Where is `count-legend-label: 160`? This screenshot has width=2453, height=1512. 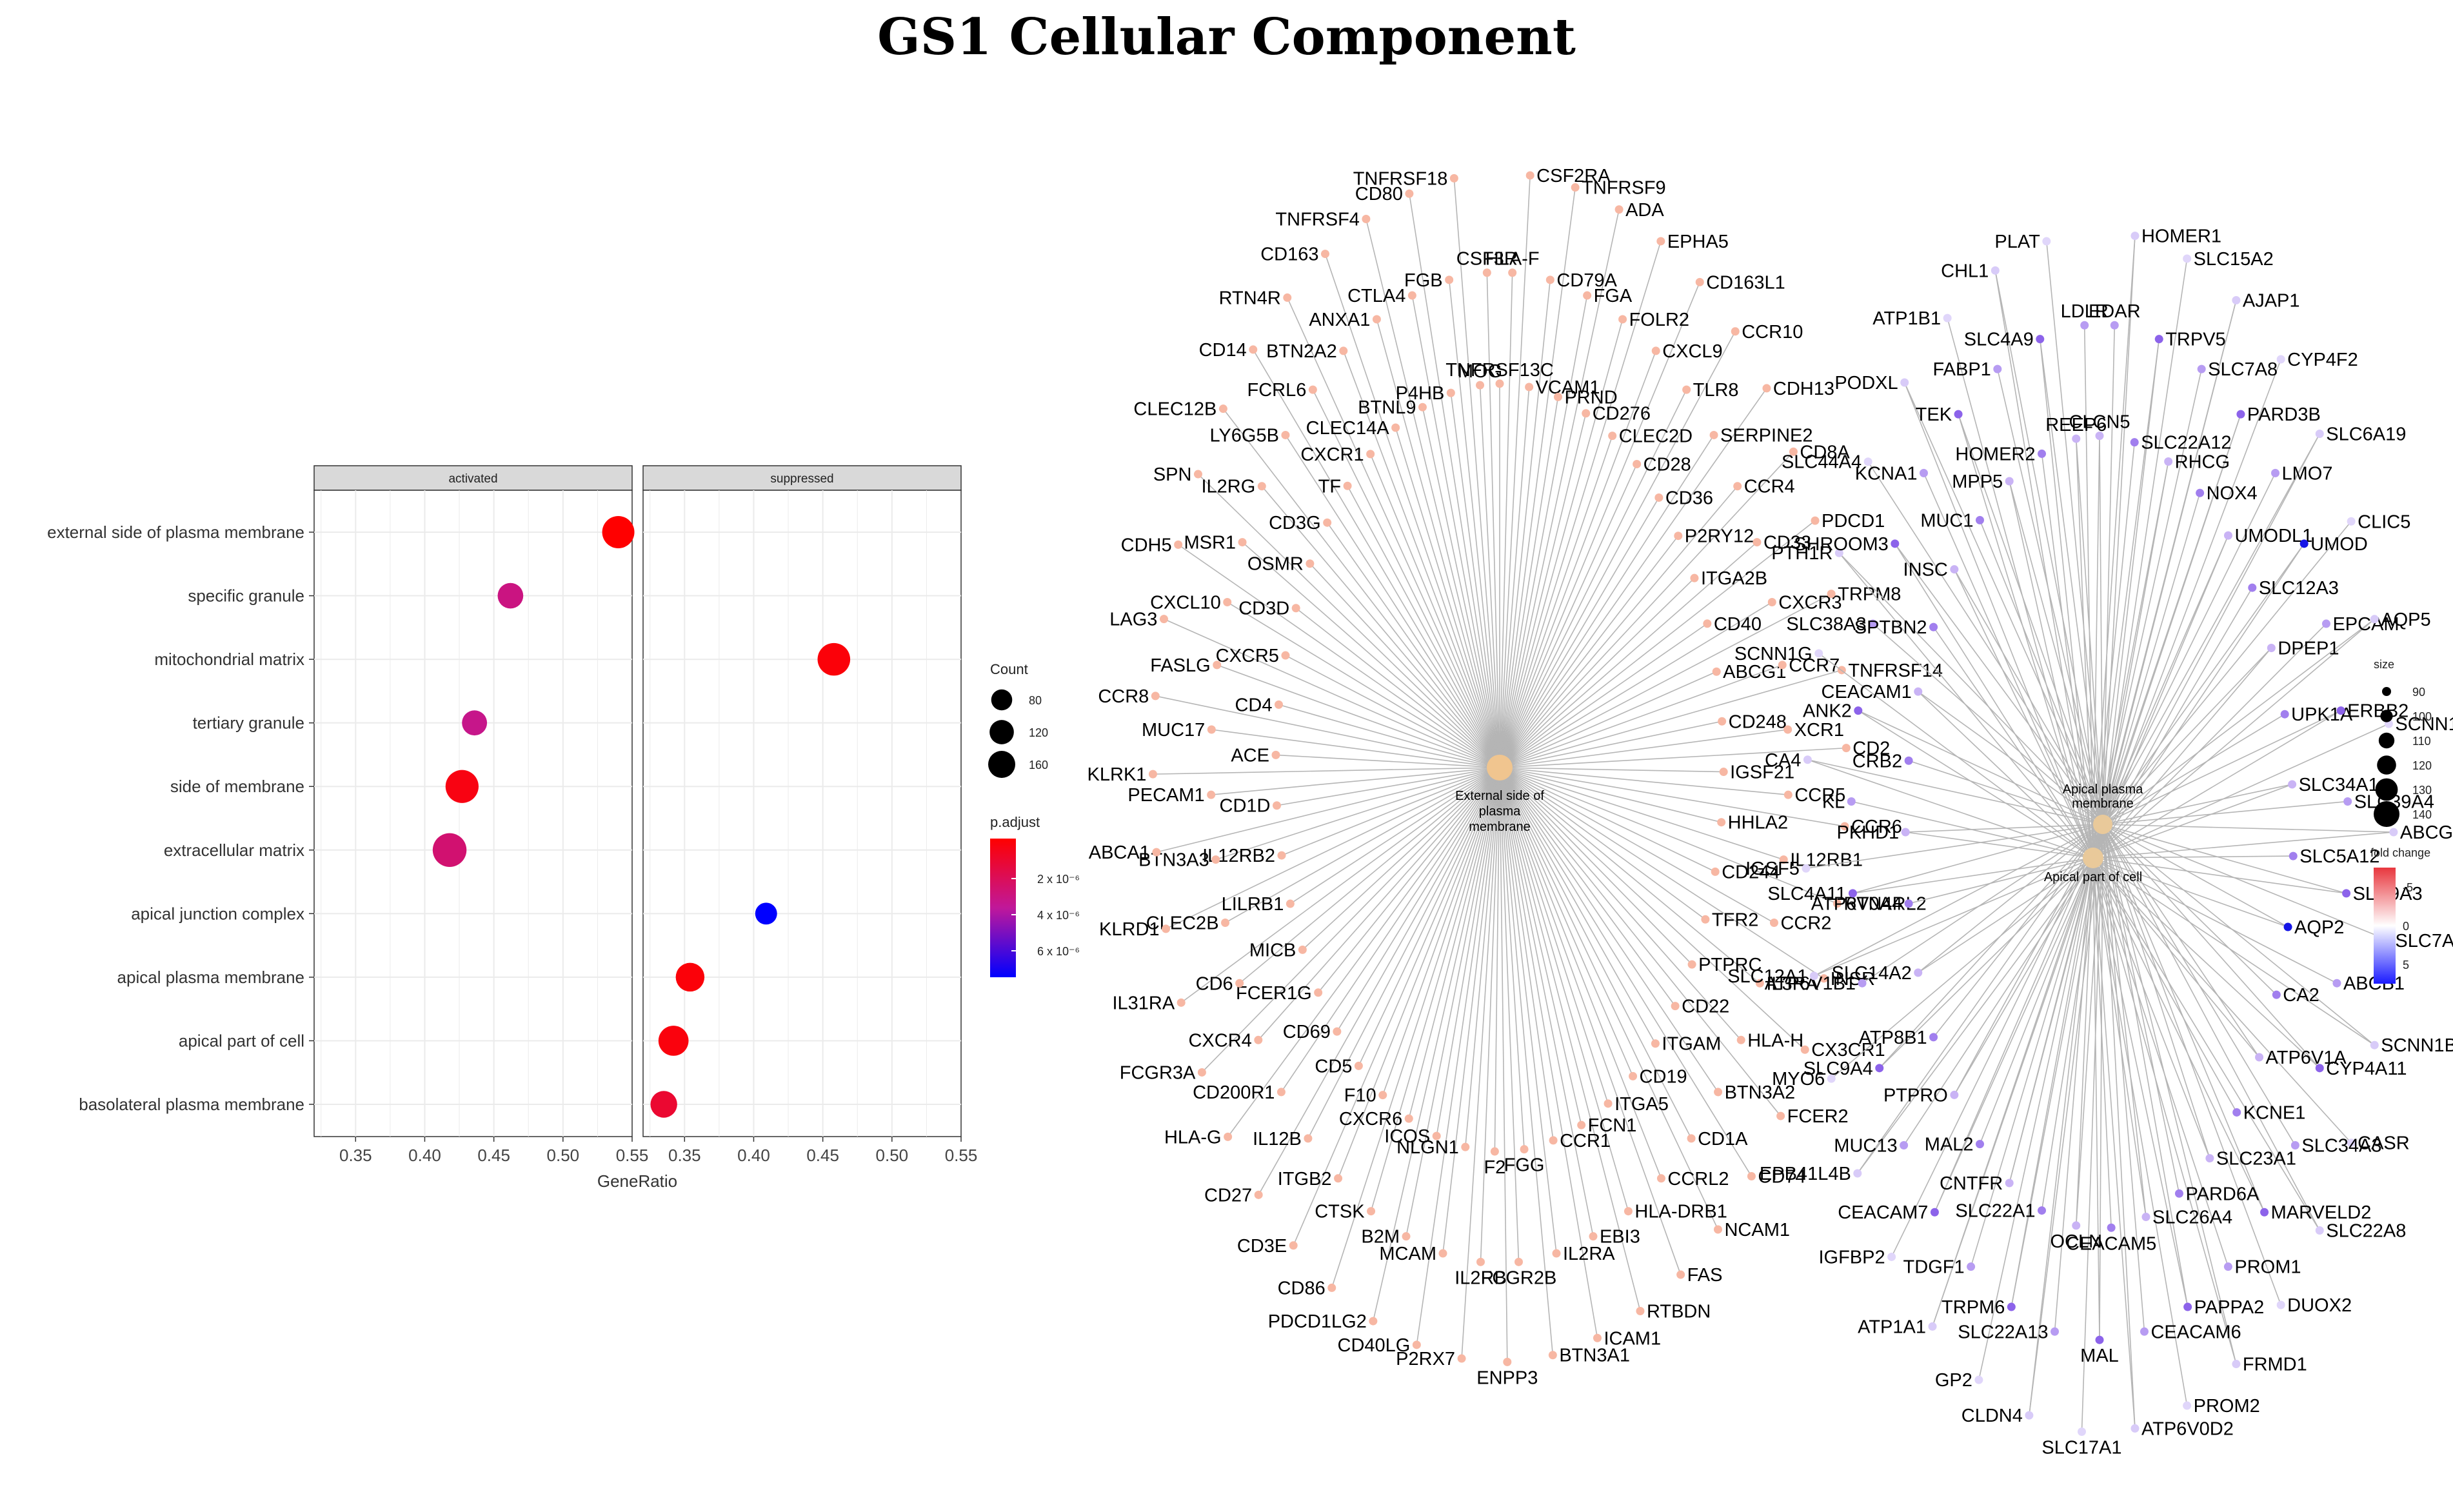
count-legend-label: 160 is located at coordinates (1038, 765).